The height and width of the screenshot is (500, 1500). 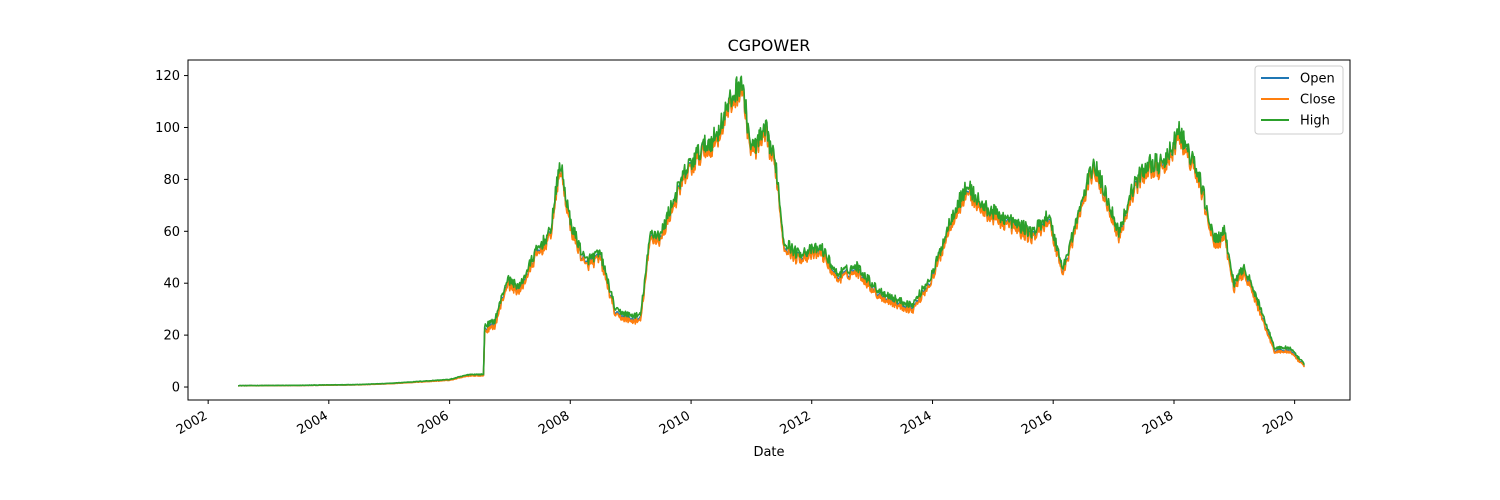 What do you see at coordinates (1317, 100) in the screenshot?
I see `legend-label-close: Close` at bounding box center [1317, 100].